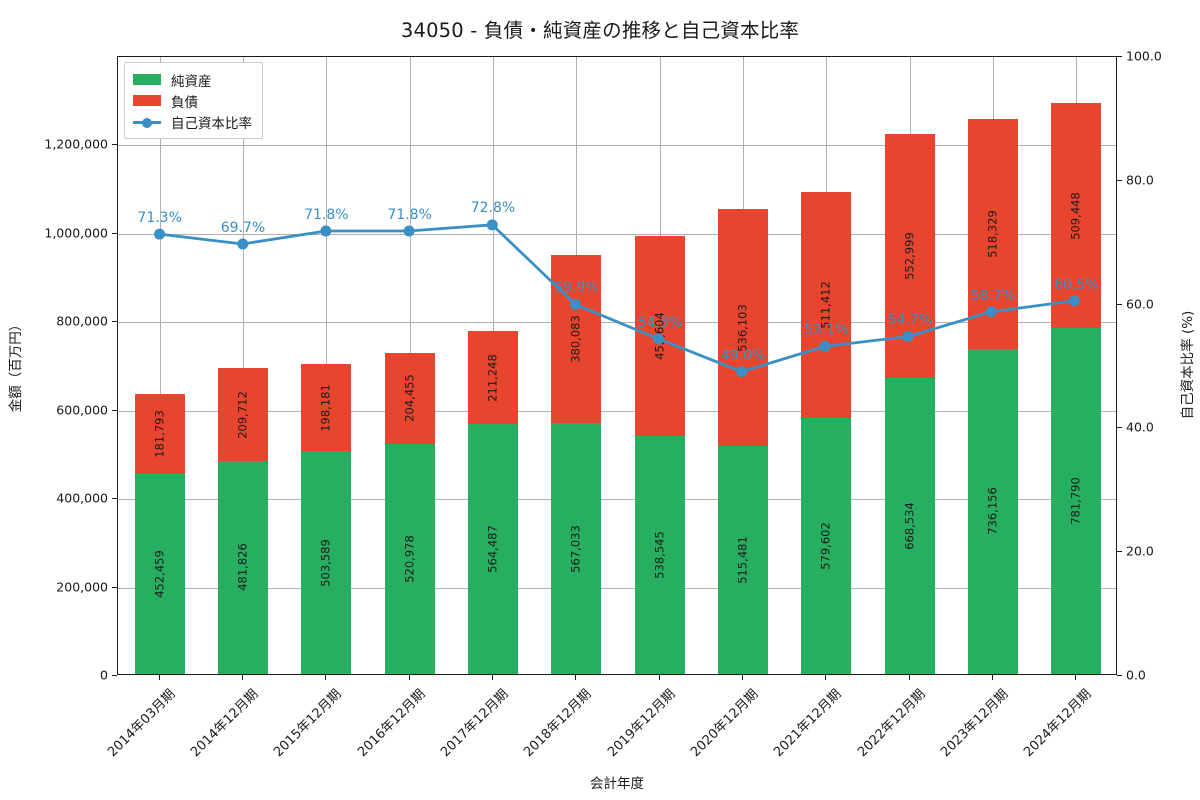  I want to click on y-axis-right-tick-label: 100.0, so click(1144, 56).